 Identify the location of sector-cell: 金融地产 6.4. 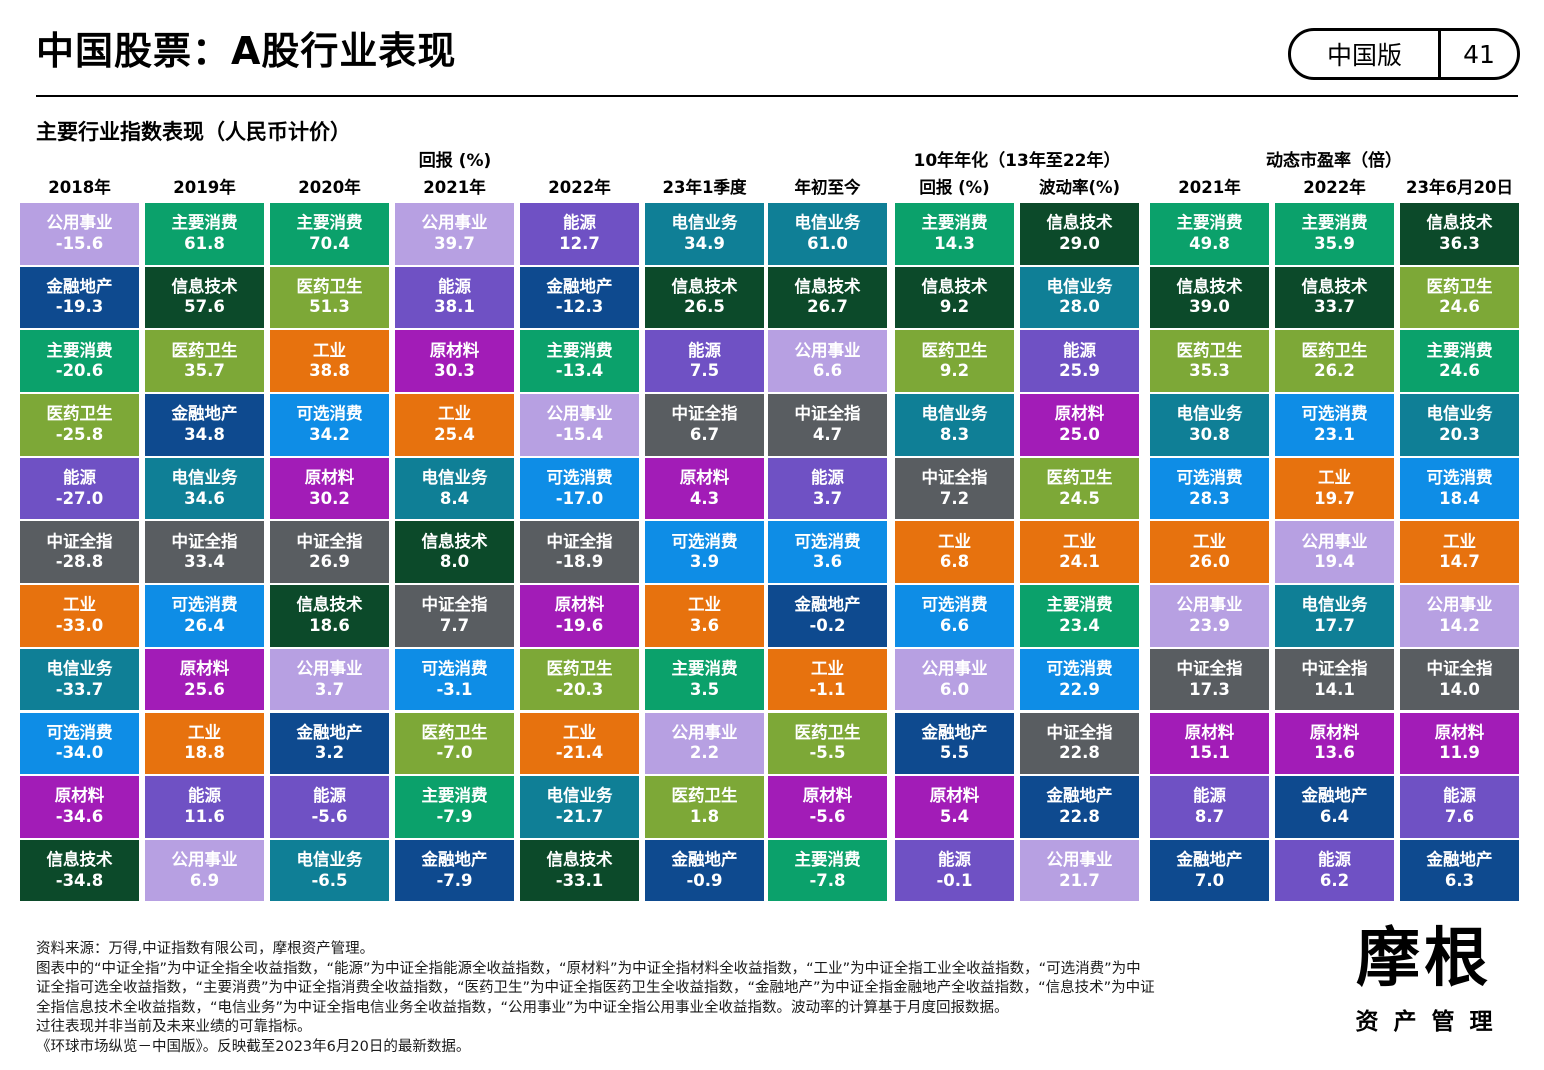
(1334, 807).